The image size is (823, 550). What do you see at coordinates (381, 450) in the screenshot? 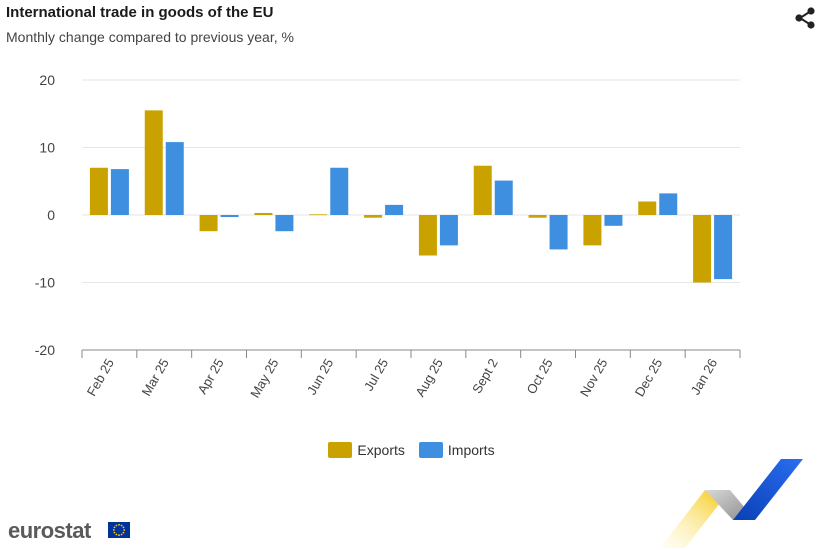
I see `legend-label-exports: Exports` at bounding box center [381, 450].